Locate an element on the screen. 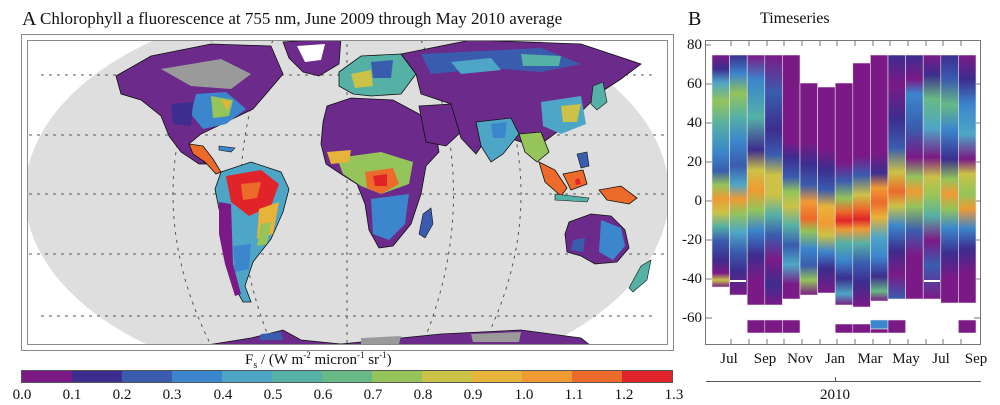  year-axis-tick is located at coordinates (835, 379).